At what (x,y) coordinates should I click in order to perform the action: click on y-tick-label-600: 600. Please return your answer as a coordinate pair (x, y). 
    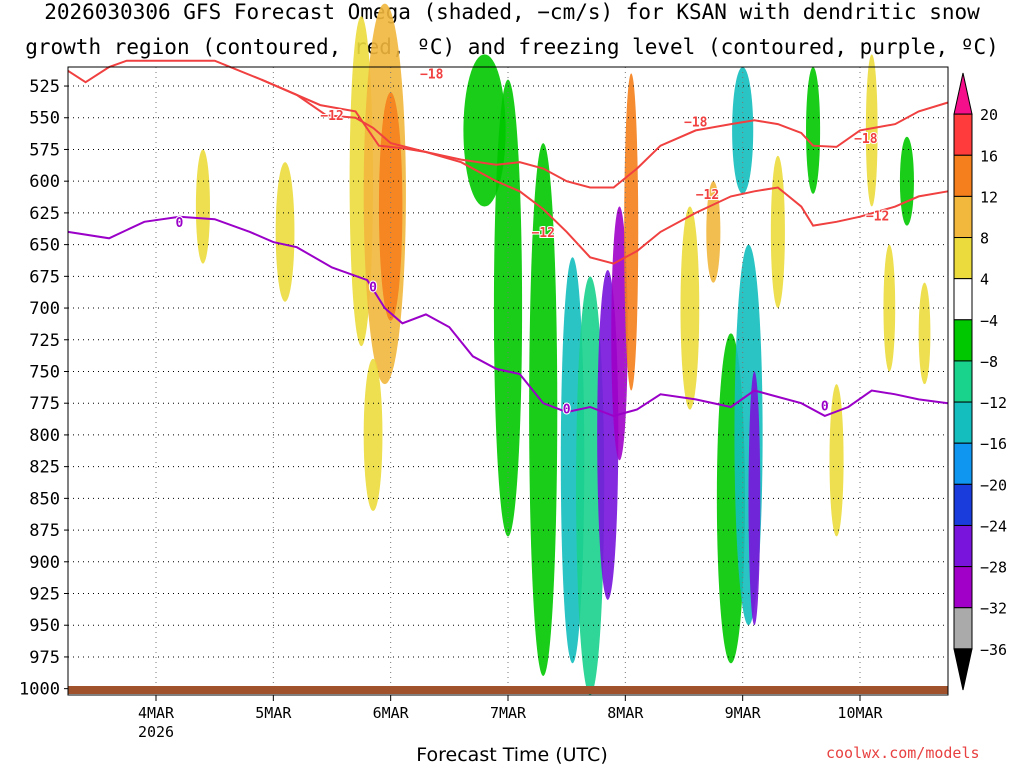
    Looking at the image, I should click on (44, 182).